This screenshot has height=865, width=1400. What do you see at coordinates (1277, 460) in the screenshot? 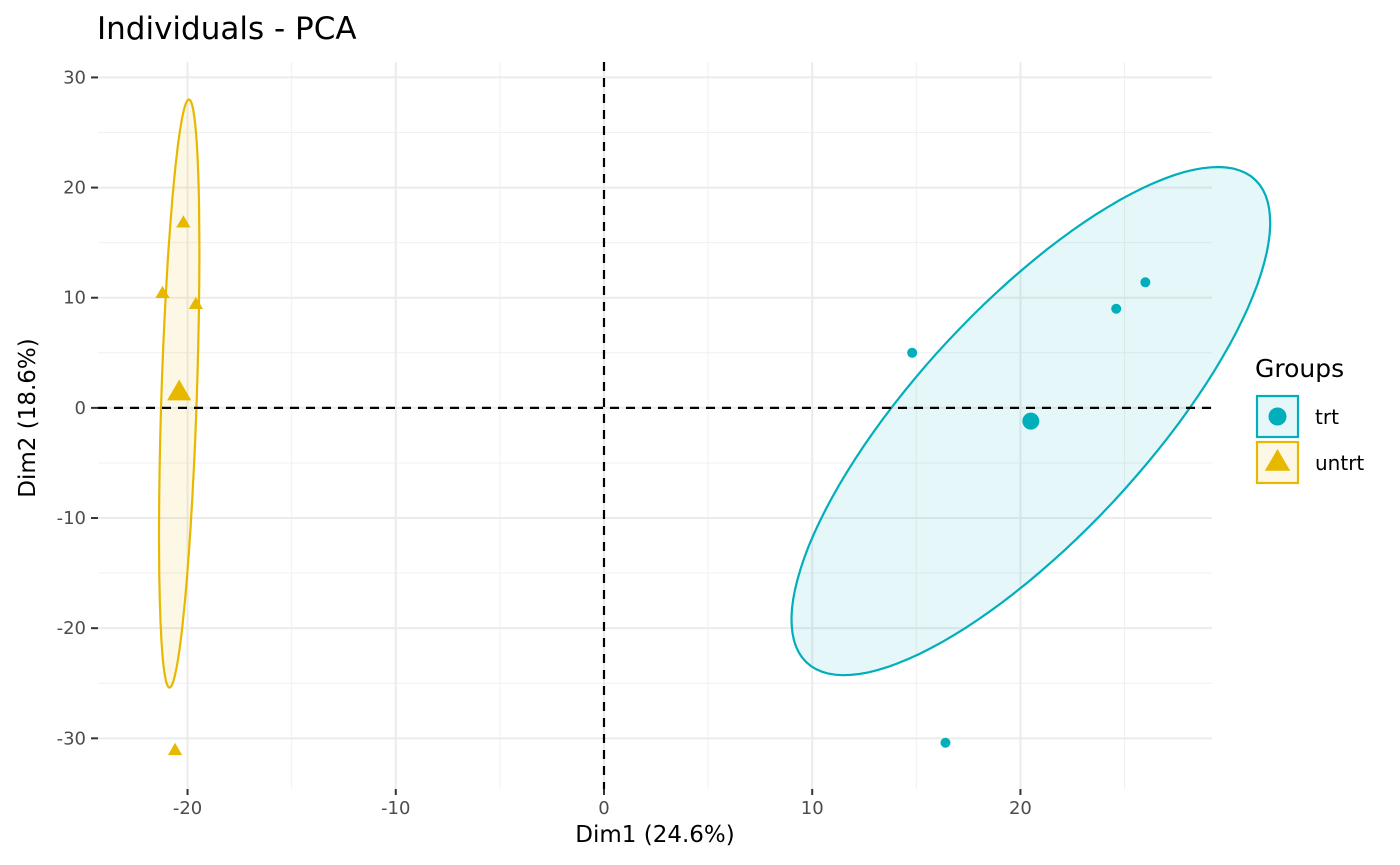
I see `legend-marker-untrt` at bounding box center [1277, 460].